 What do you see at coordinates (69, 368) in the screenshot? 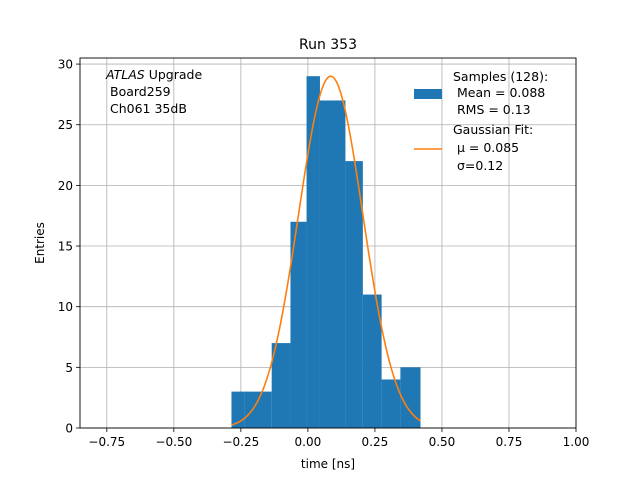
I see `y-tick-label: 5` at bounding box center [69, 368].